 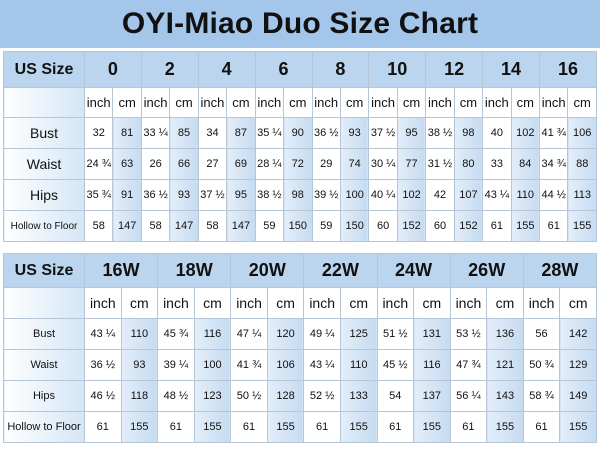 I want to click on measurement-value: 69, so click(x=241, y=164).